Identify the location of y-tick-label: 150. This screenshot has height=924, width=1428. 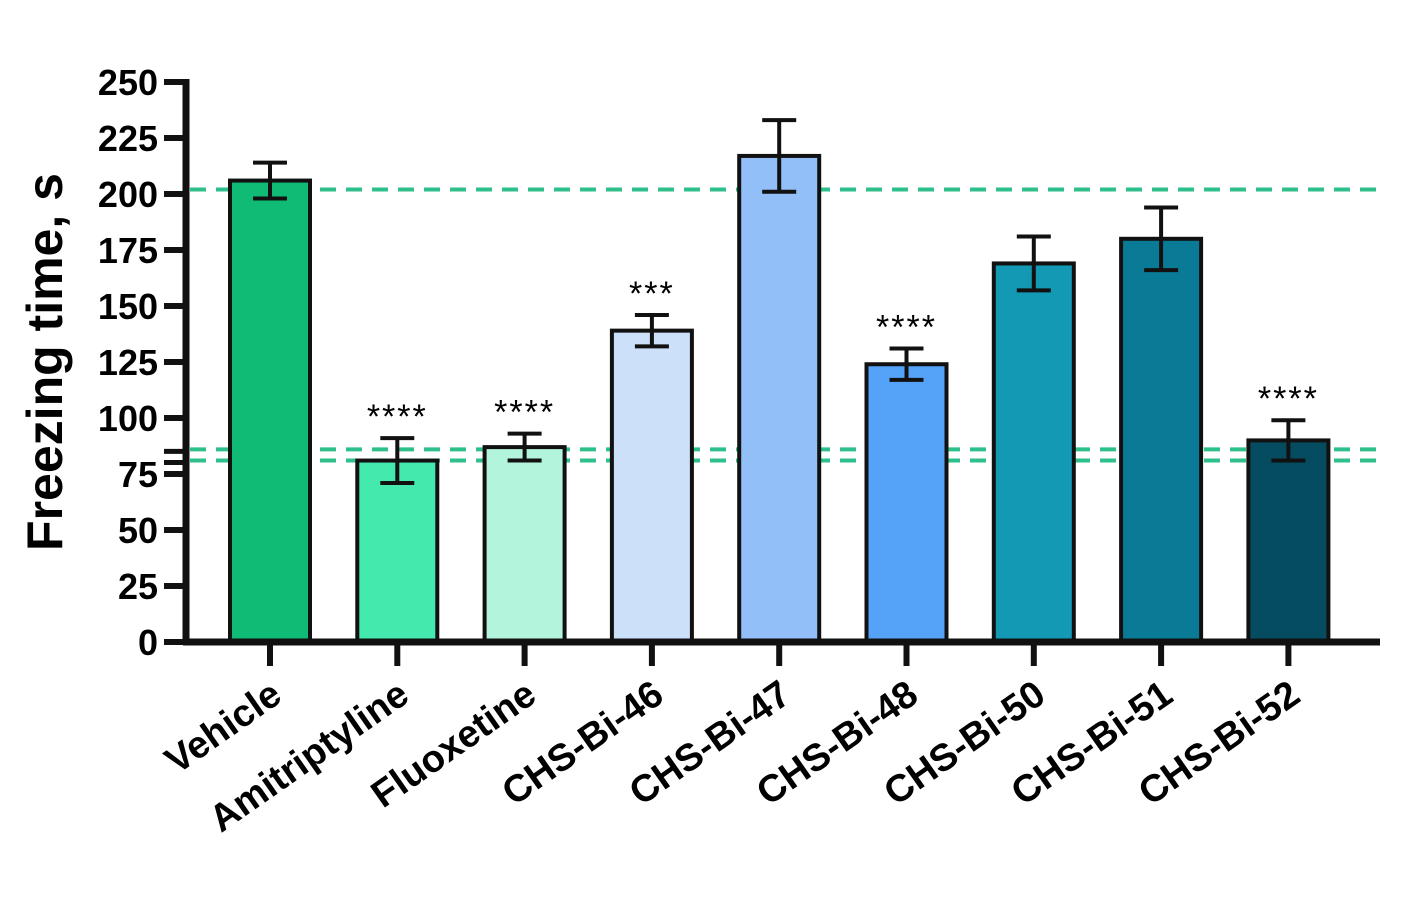
(128, 306).